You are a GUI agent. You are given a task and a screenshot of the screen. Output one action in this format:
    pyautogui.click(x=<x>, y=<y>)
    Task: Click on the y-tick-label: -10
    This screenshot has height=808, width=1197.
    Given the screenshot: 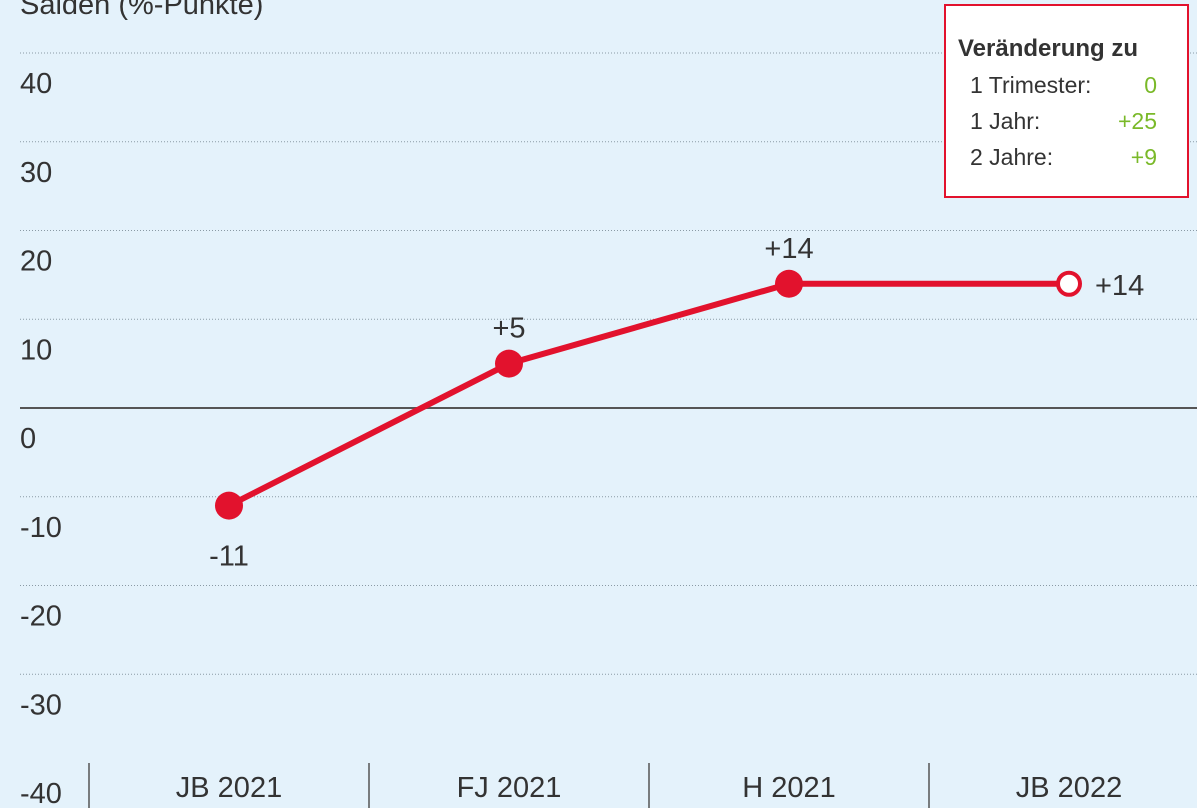 What is the action you would take?
    pyautogui.click(x=41, y=528)
    